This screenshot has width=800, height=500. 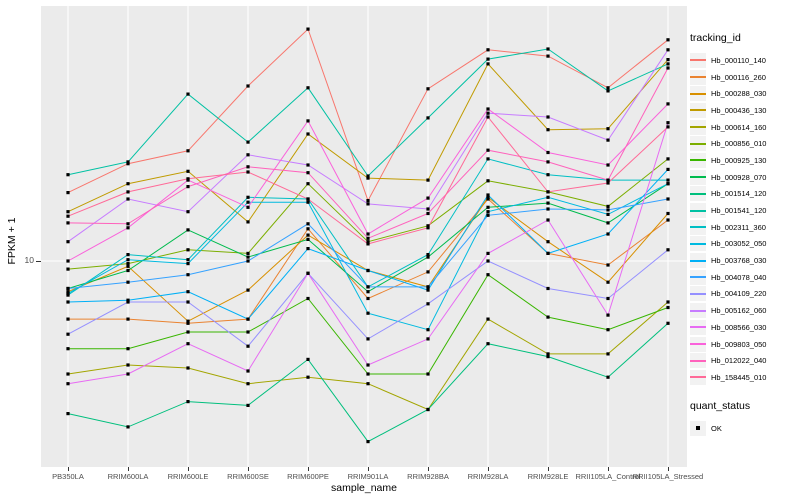 What do you see at coordinates (68, 476) in the screenshot?
I see `x-tick-label: PB350LA` at bounding box center [68, 476].